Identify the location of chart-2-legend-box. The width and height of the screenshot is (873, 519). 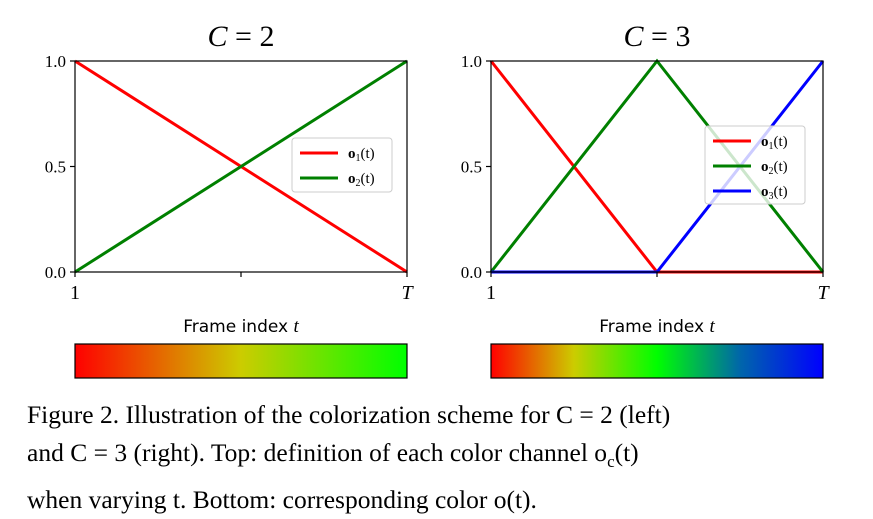
(755, 165).